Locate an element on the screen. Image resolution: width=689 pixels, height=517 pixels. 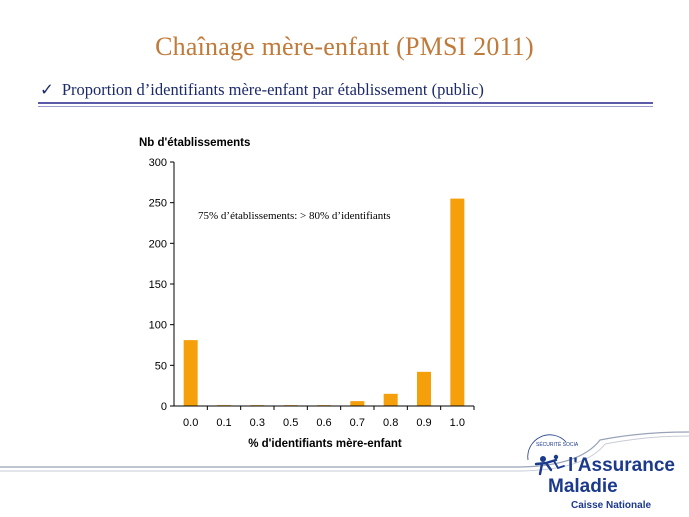
x-tick-label: 0.1 is located at coordinates (223, 423).